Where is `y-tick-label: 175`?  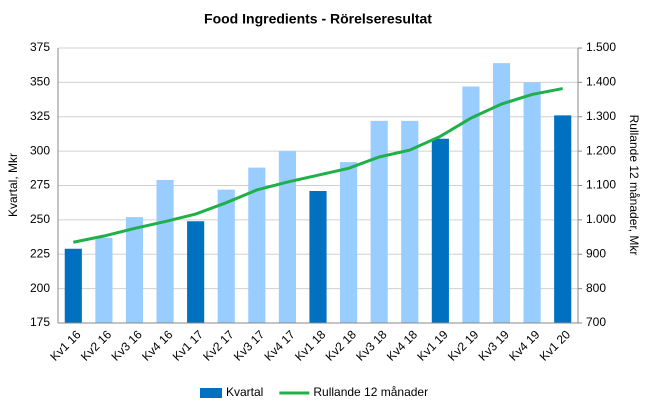
y-tick-label: 175 is located at coordinates (40, 322).